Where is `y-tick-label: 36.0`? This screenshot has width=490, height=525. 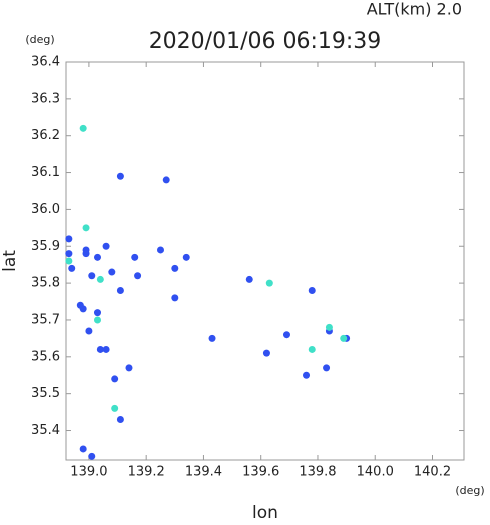 y-tick-label: 36.0 is located at coordinates (45, 209).